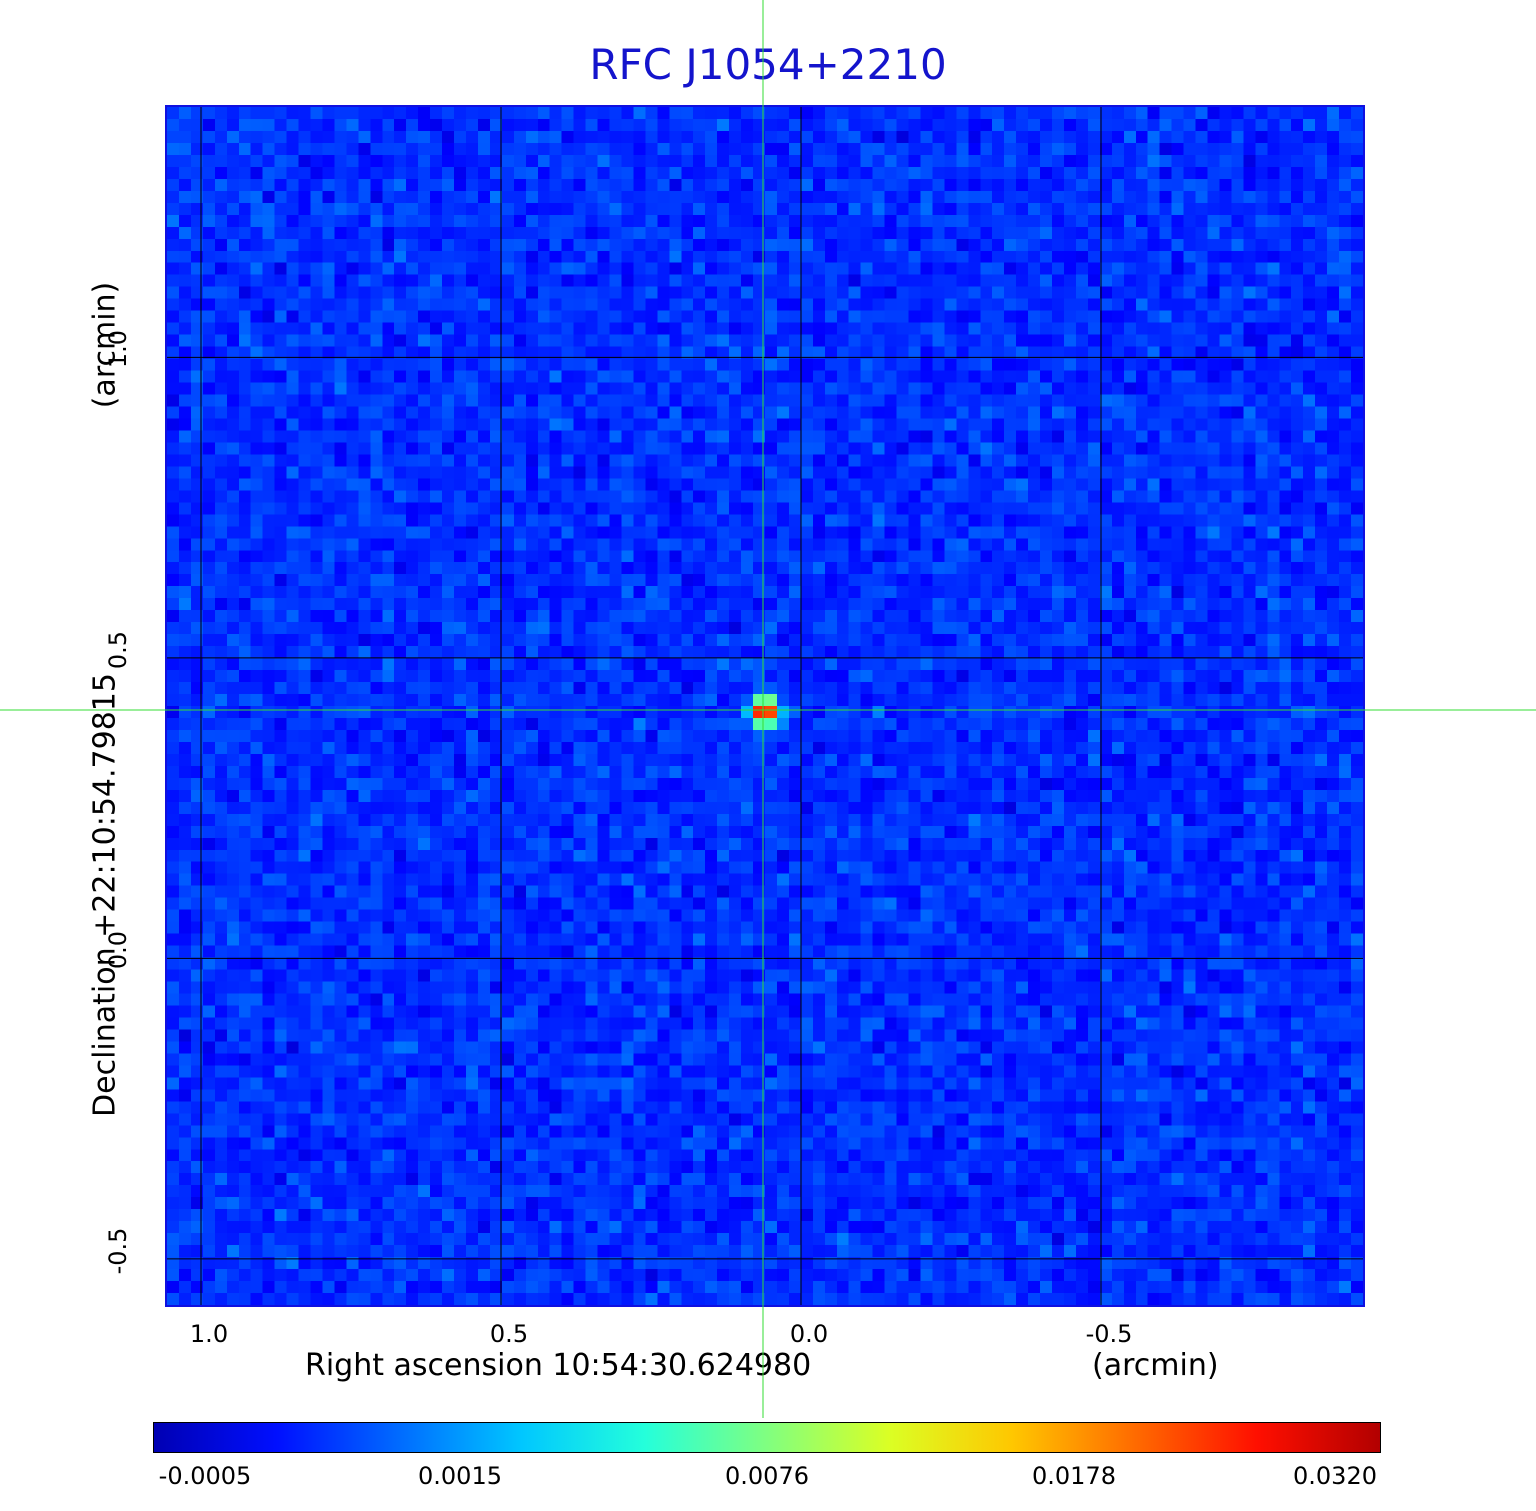 The width and height of the screenshot is (1536, 1511). What do you see at coordinates (1109, 1334) in the screenshot?
I see `x-tick-label: -0.5` at bounding box center [1109, 1334].